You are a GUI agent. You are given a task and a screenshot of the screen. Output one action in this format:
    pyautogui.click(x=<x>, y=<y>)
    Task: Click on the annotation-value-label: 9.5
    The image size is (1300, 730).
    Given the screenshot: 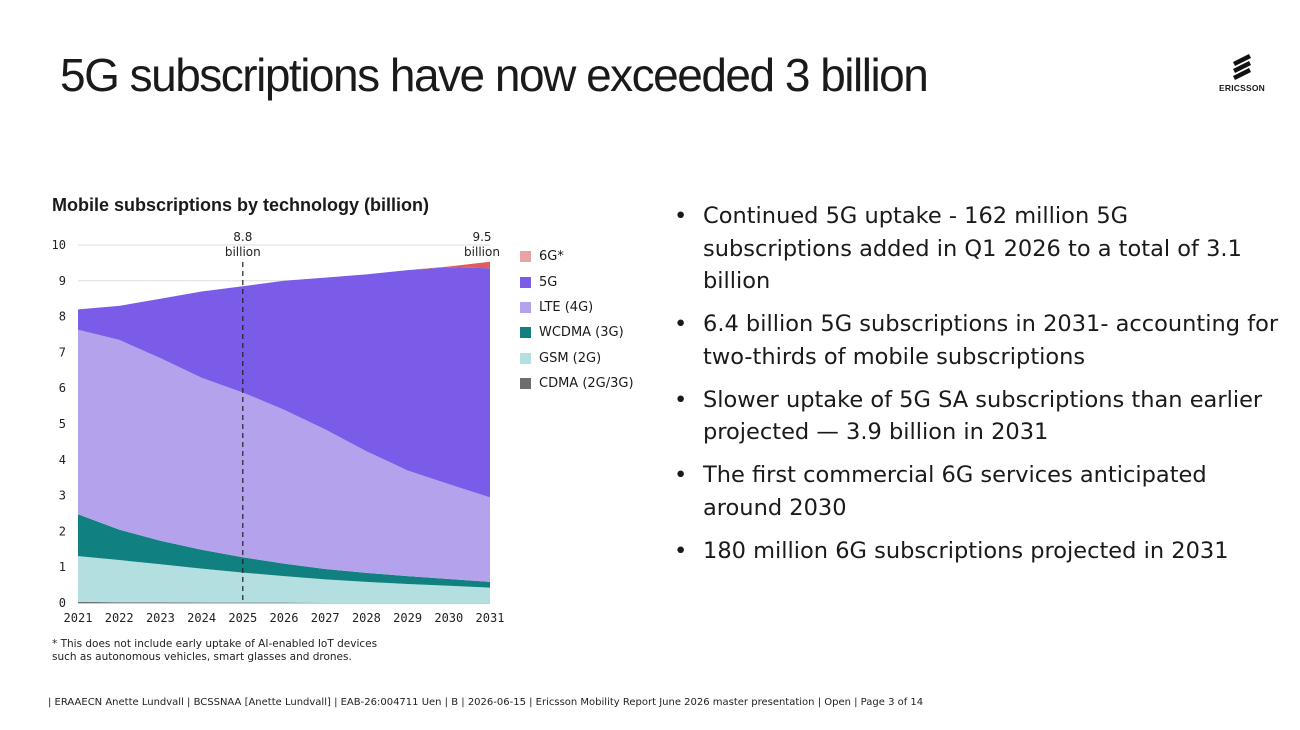 What is the action you would take?
    pyautogui.click(x=481, y=237)
    